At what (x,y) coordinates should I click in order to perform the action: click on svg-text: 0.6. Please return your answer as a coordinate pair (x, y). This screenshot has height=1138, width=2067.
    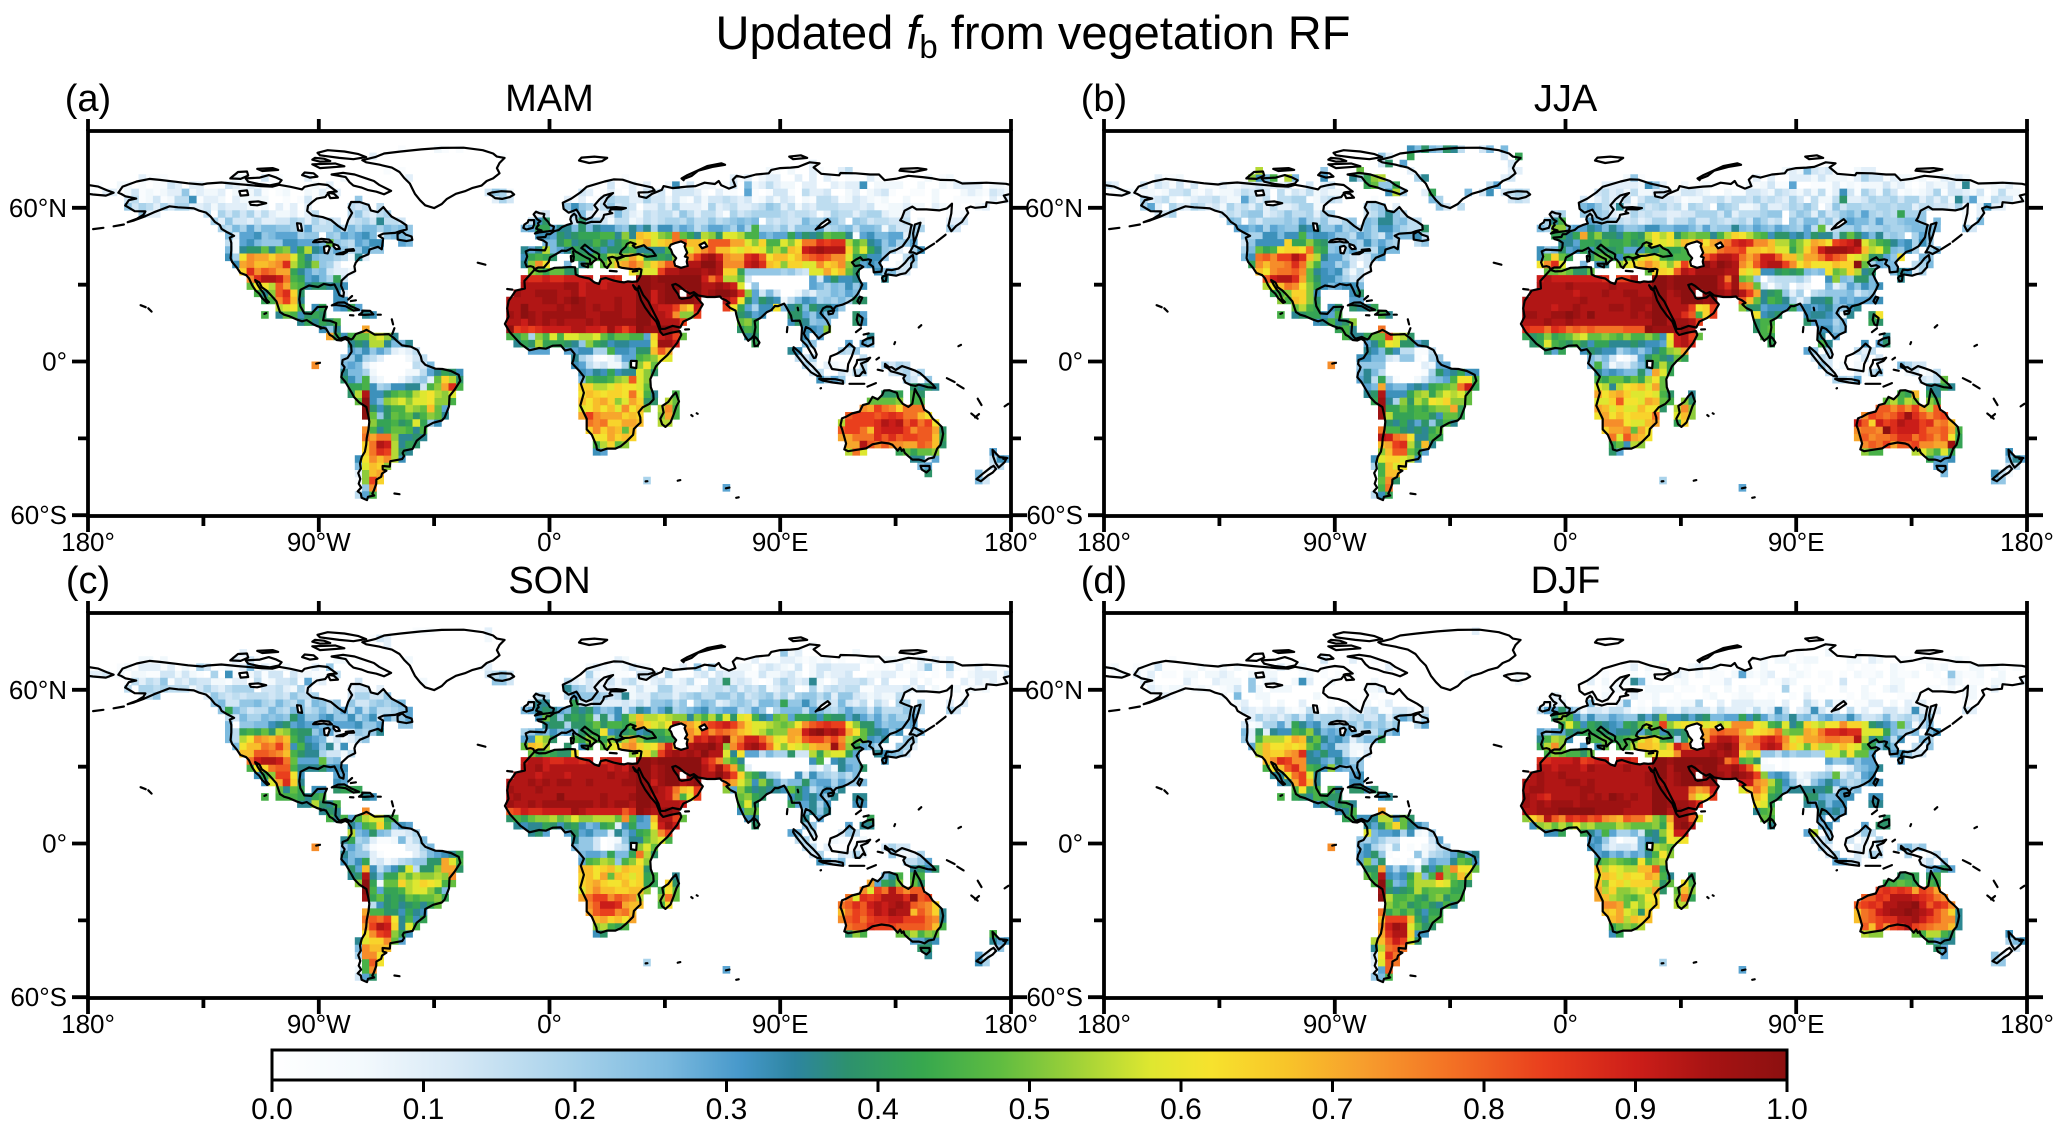
    Looking at the image, I should click on (1181, 1109).